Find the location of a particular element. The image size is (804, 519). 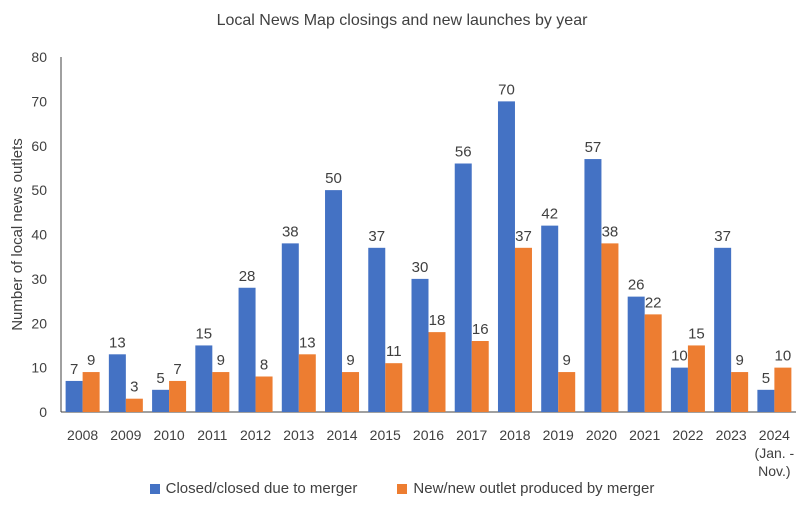

y-tick-label: 10 is located at coordinates (39, 368).